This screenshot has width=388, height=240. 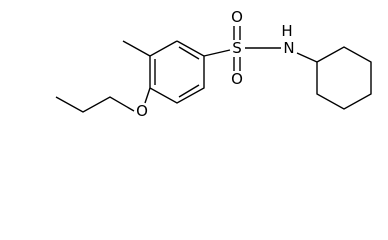 What do you see at coordinates (177, 72) in the screenshot?
I see `benzene-ring` at bounding box center [177, 72].